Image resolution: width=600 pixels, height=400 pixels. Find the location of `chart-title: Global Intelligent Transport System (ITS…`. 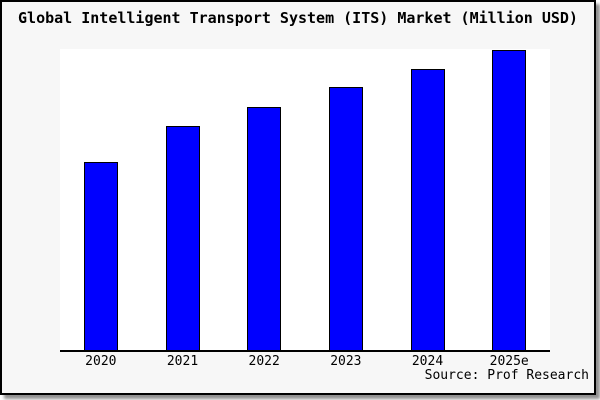

chart-title: Global Intelligent Transport System (ITS… is located at coordinates (298, 18).